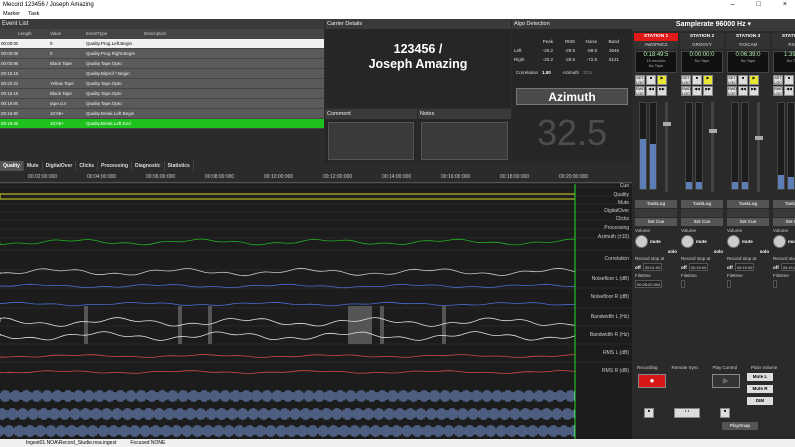  I want to click on col-header, so click(9, 33).